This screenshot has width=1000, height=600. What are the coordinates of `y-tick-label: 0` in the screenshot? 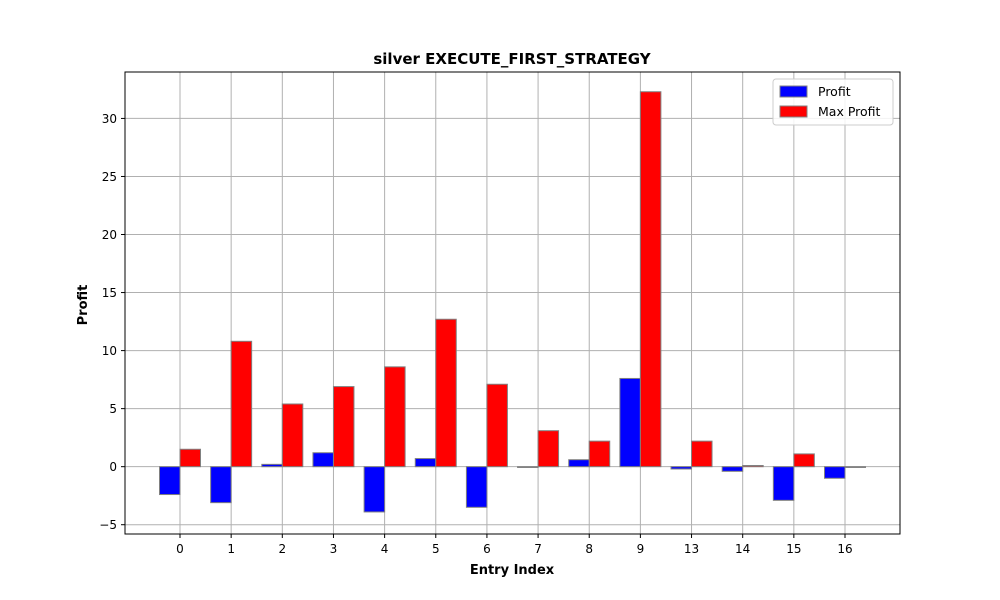 It's located at (113, 467).